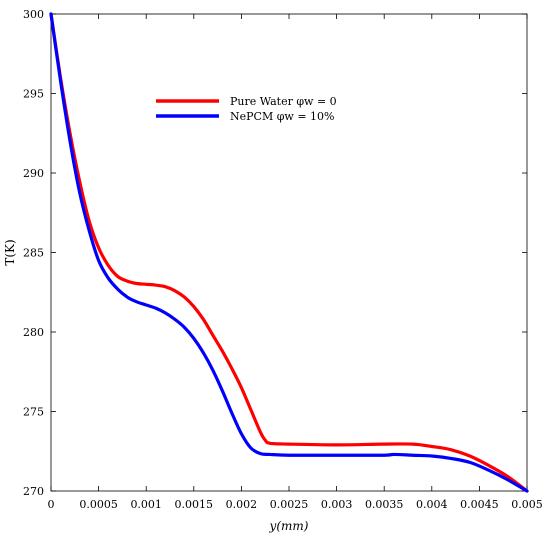  I want to click on x-tick-label: 0.0015, so click(194, 504).